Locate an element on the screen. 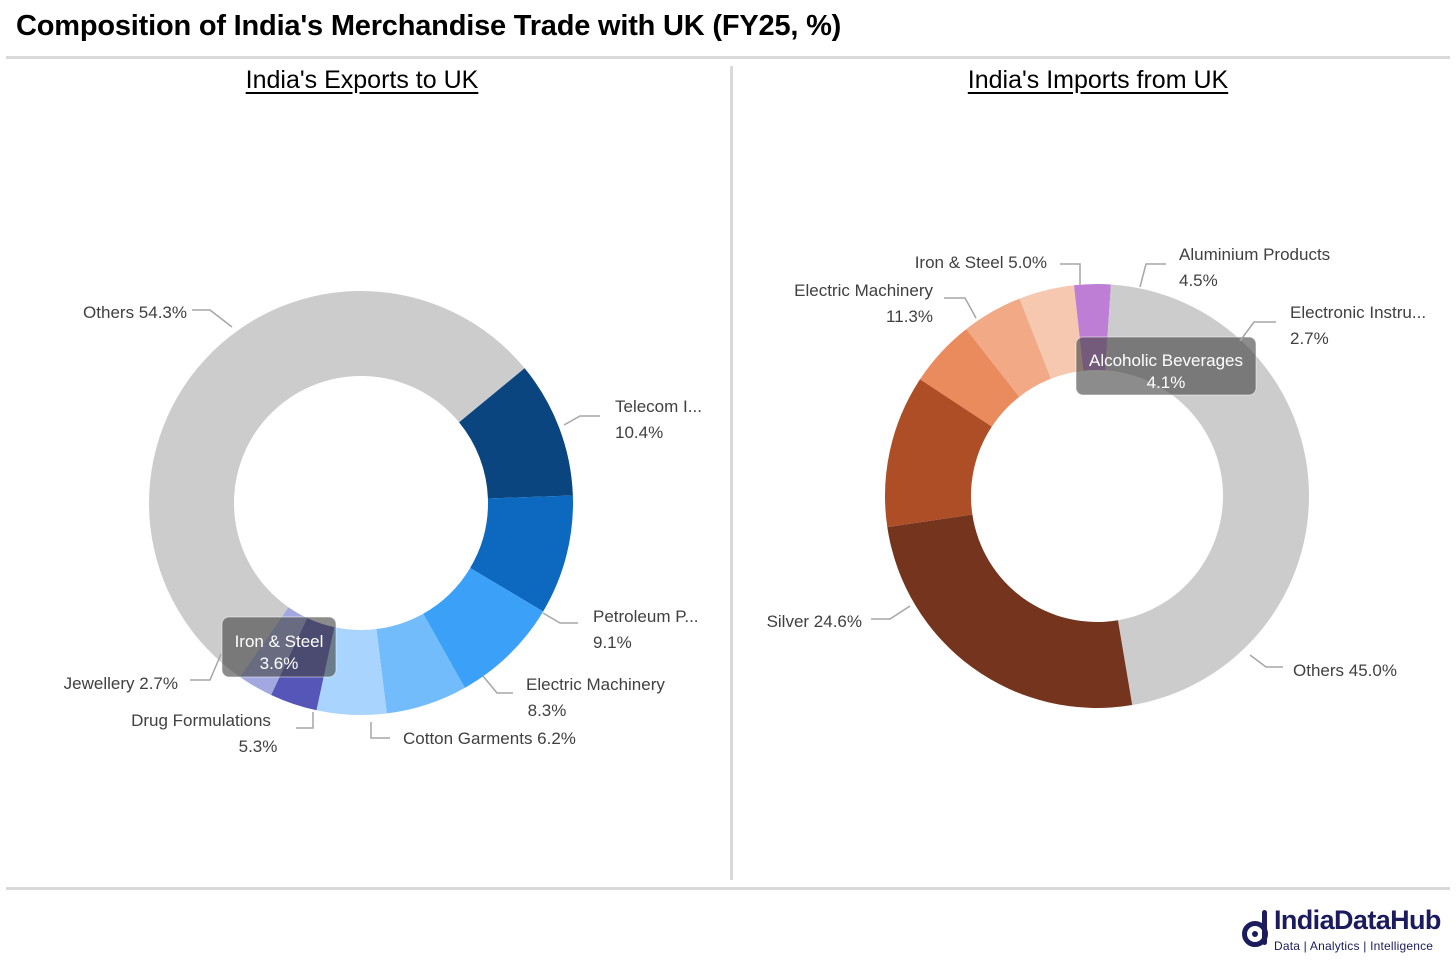 The width and height of the screenshot is (1456, 971). panel-divider is located at coordinates (731, 473).